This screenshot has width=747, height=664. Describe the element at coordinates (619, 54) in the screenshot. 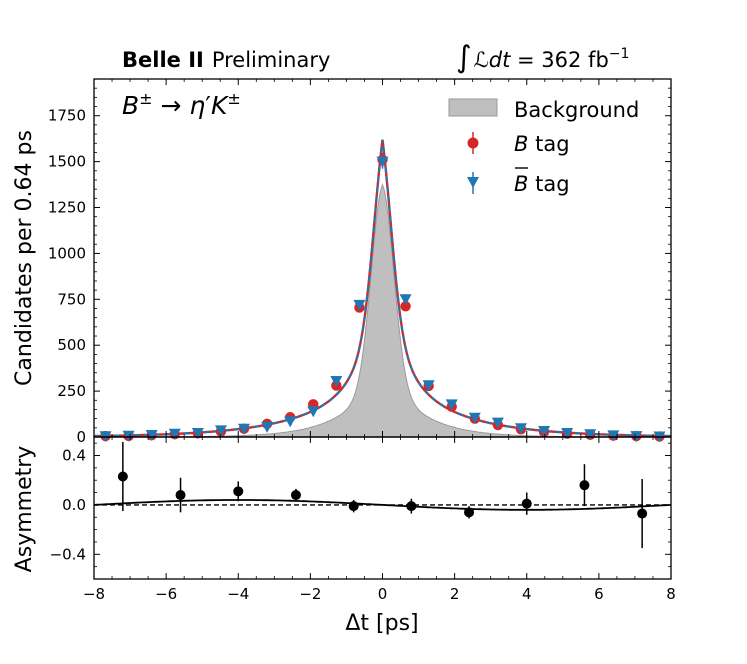

I see `lumi-exponent: −1` at that location.